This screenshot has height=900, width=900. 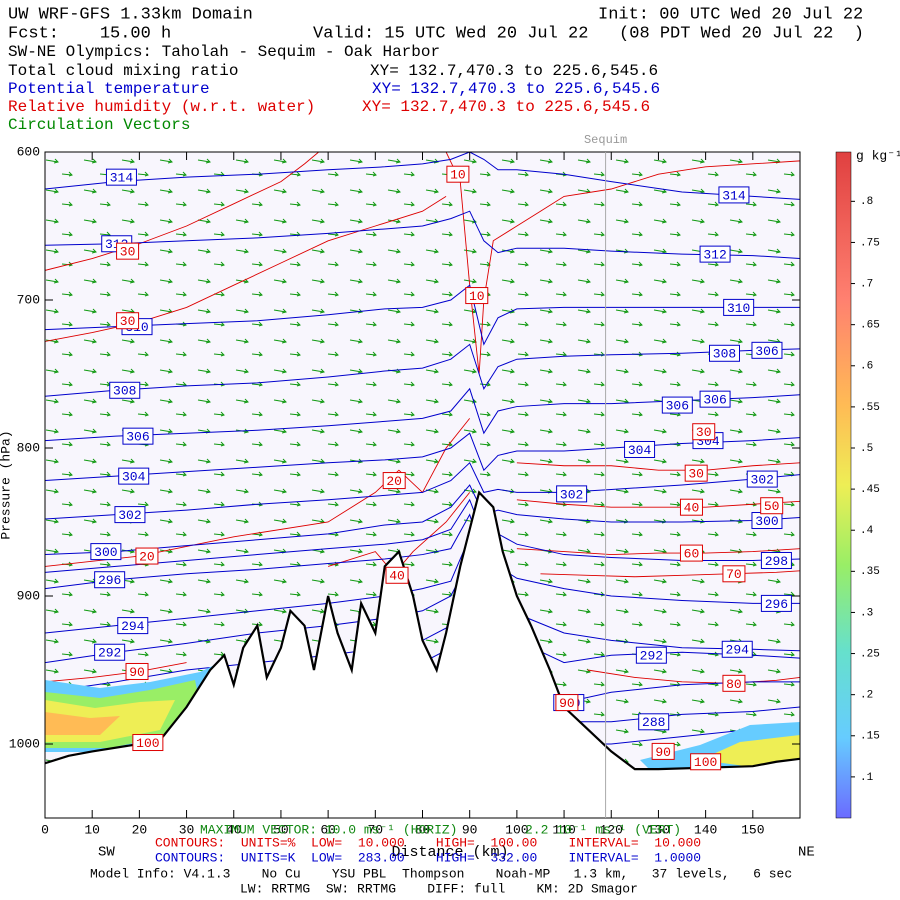 I want to click on x-tick-label: 90, so click(x=470, y=829).